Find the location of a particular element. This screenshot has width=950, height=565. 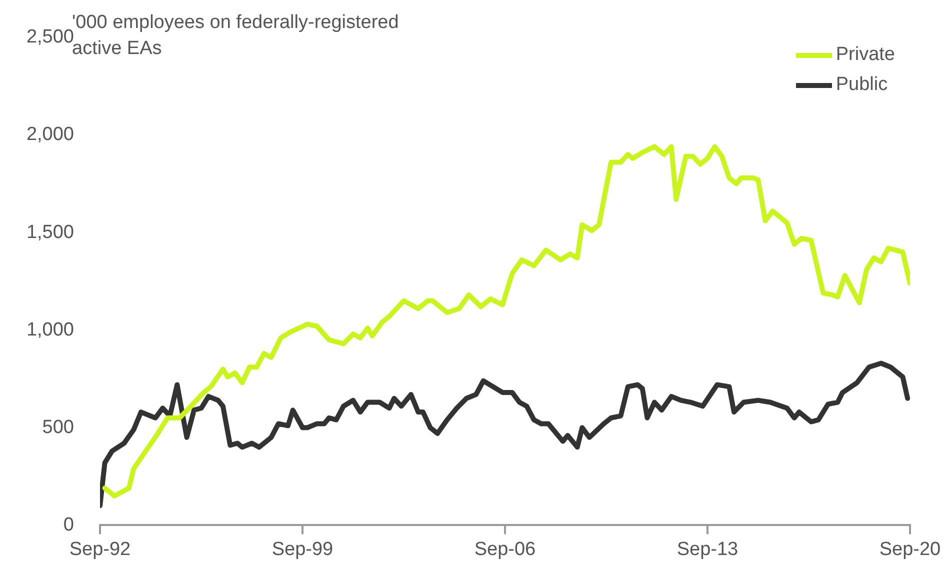

y-tick-label: 2,000 is located at coordinates (50, 135).